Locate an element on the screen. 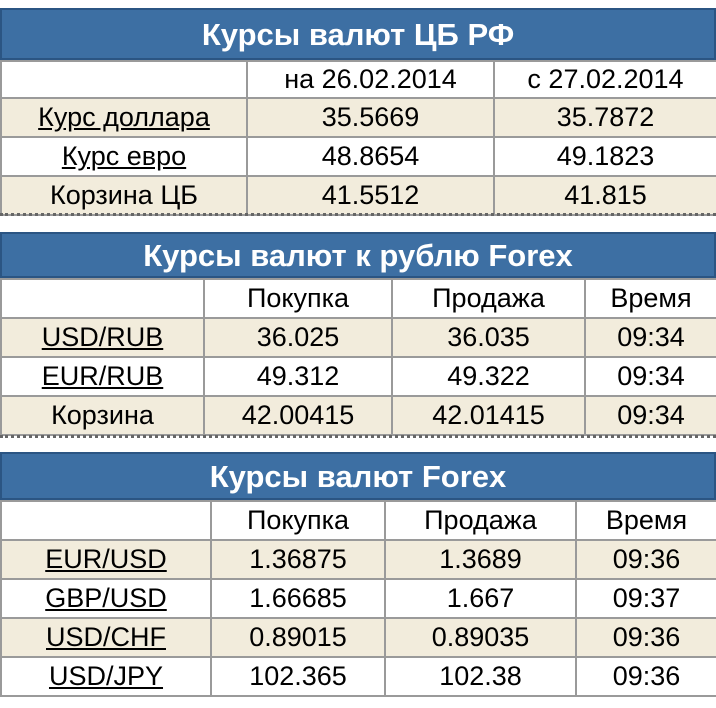 The width and height of the screenshot is (716, 708). table-row: USD/CHF 0.89015 0.89035 09:36 is located at coordinates (358, 637).